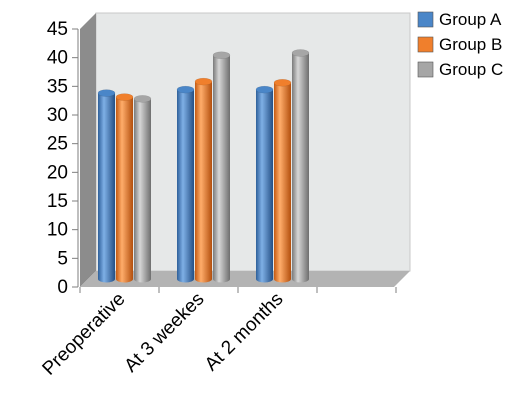 This screenshot has height=403, width=525. Describe the element at coordinates (471, 69) in the screenshot. I see `legend-label: Group C` at that location.